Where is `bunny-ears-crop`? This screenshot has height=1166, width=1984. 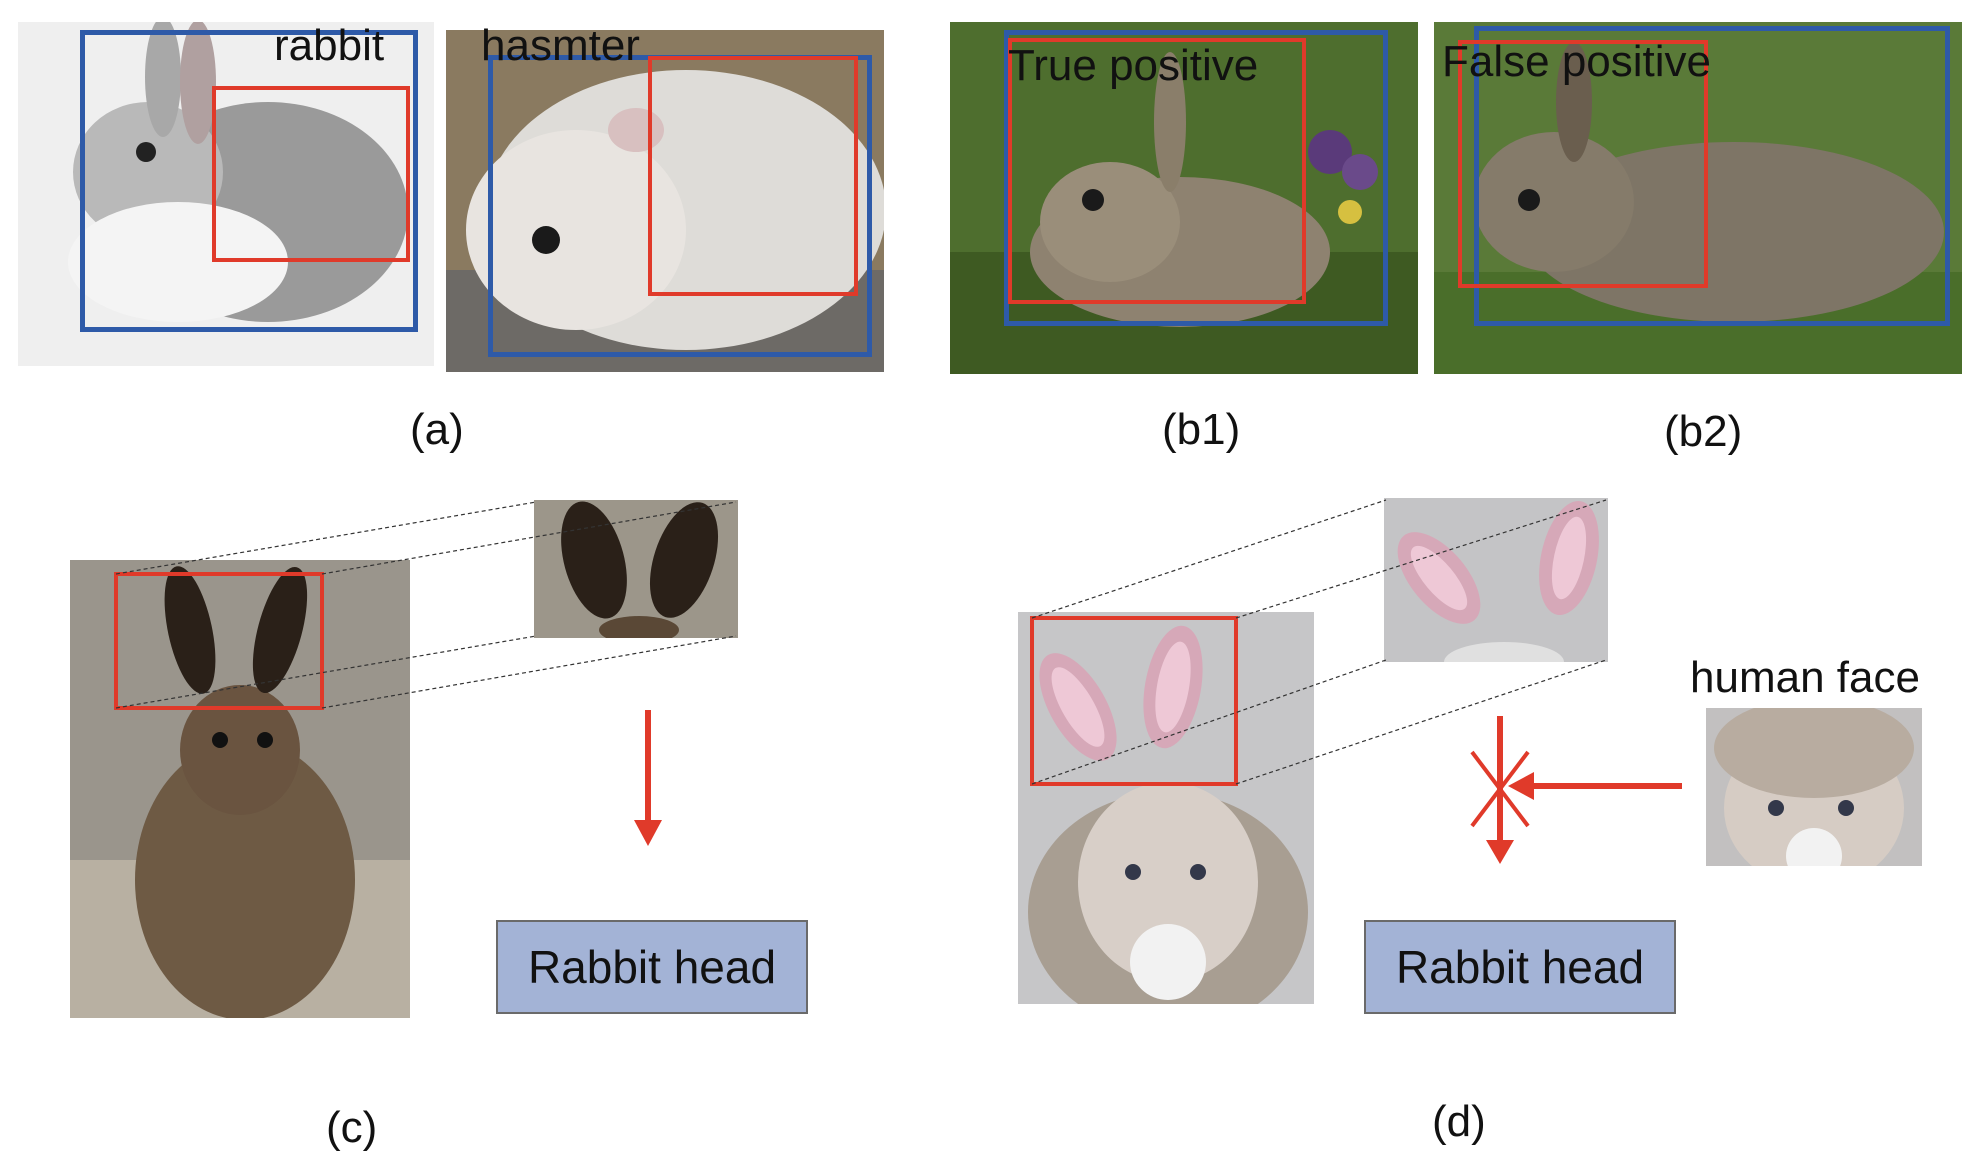 bunny-ears-crop is located at coordinates (1496, 580).